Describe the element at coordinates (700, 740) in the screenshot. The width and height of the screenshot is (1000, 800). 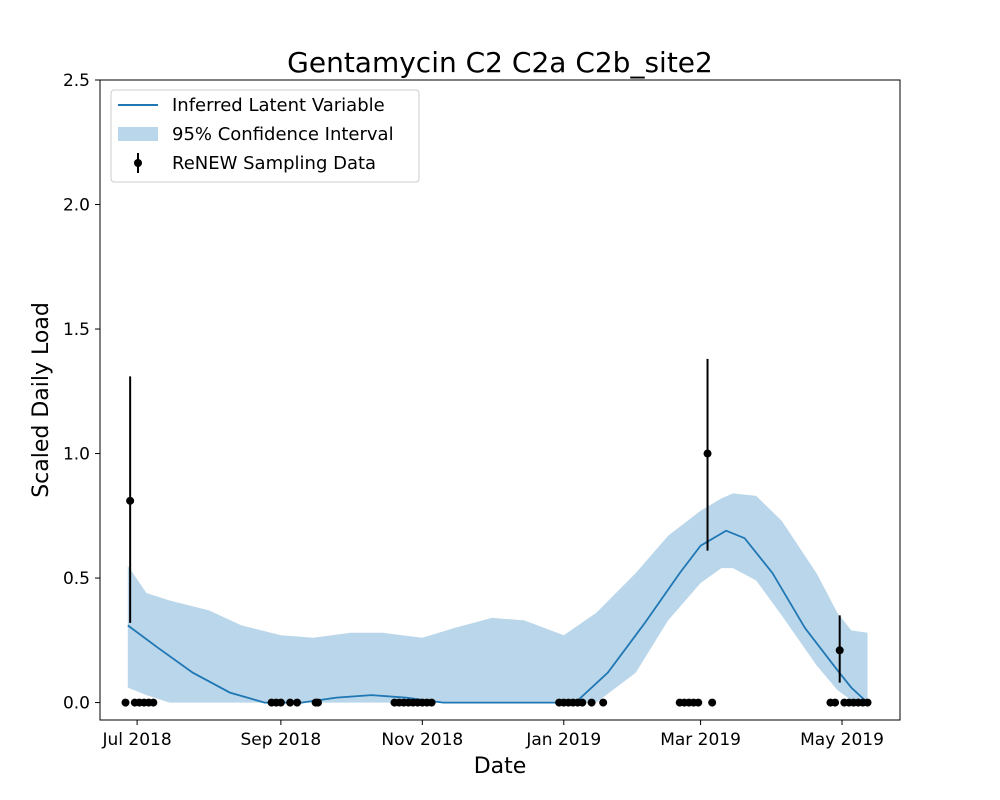
I see `x-tick-label: Mar 2019` at that location.